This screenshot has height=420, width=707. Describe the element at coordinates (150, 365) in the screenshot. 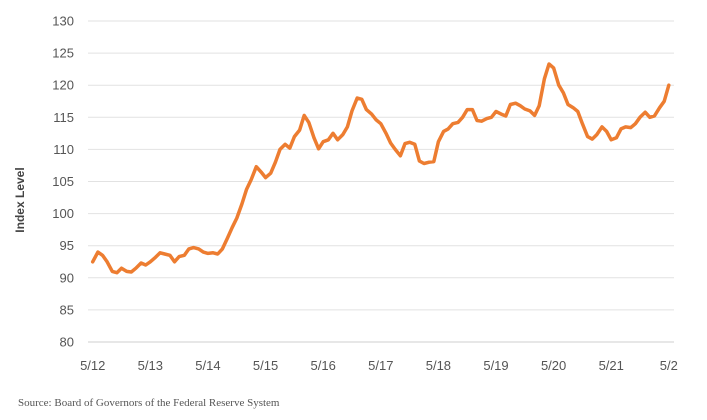

I see `x-tick-label: 5/13` at that location.